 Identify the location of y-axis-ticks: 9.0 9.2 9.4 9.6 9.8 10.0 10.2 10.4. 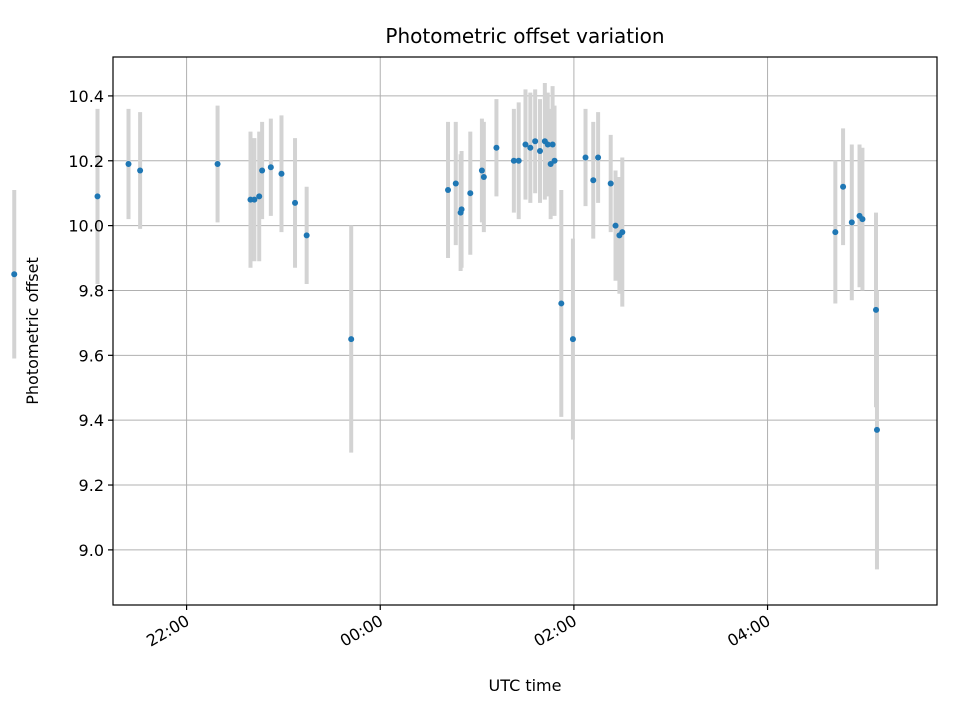
(90, 323).